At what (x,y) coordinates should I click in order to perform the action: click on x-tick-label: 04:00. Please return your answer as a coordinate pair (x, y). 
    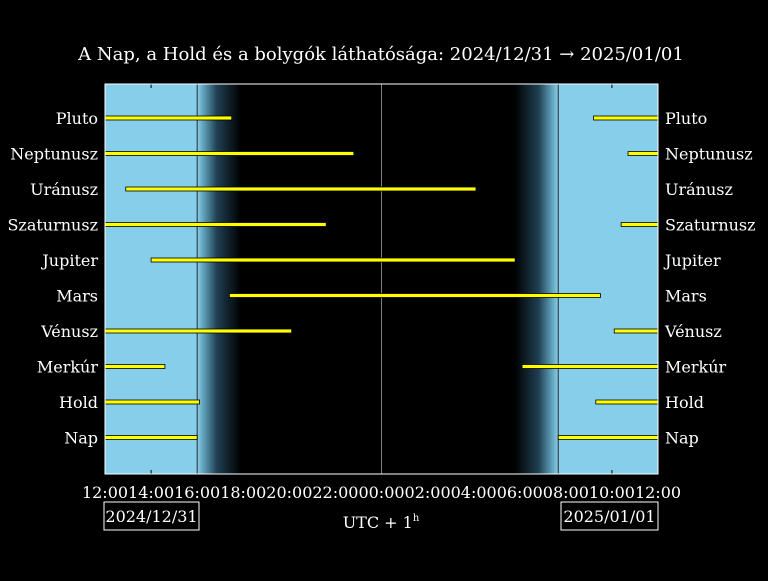
    Looking at the image, I should click on (474, 492).